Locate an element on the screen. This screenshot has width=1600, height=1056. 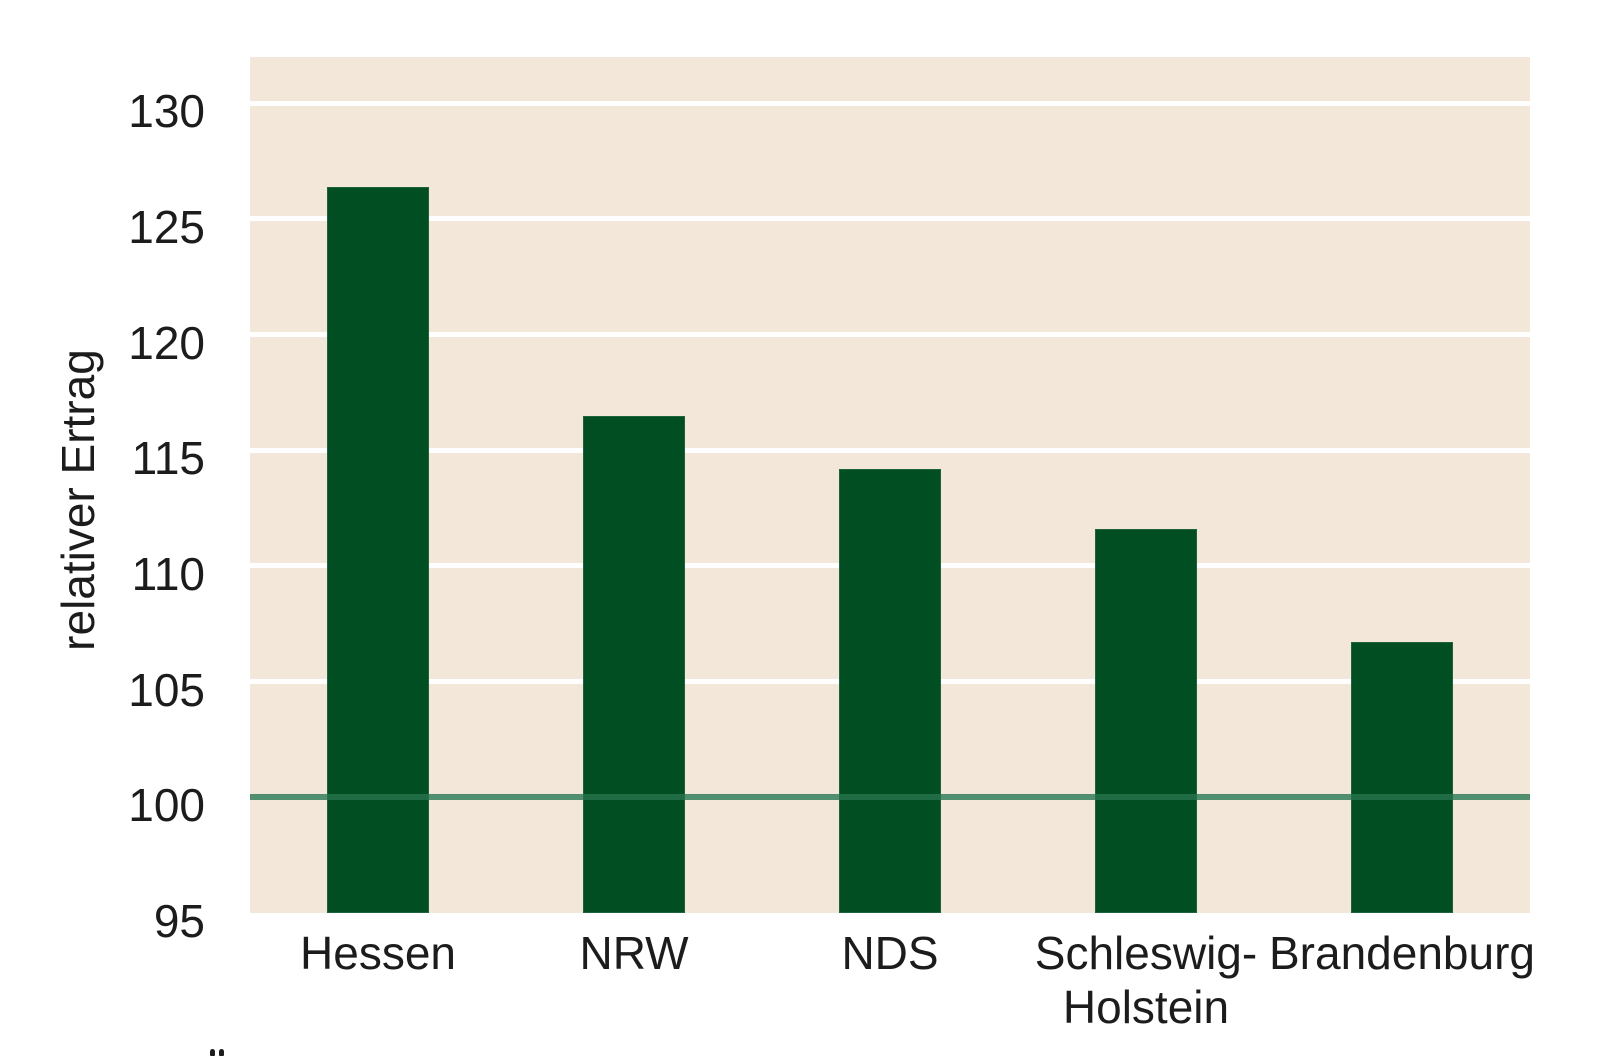
y-tick-label-125: 125 is located at coordinates (166, 226).